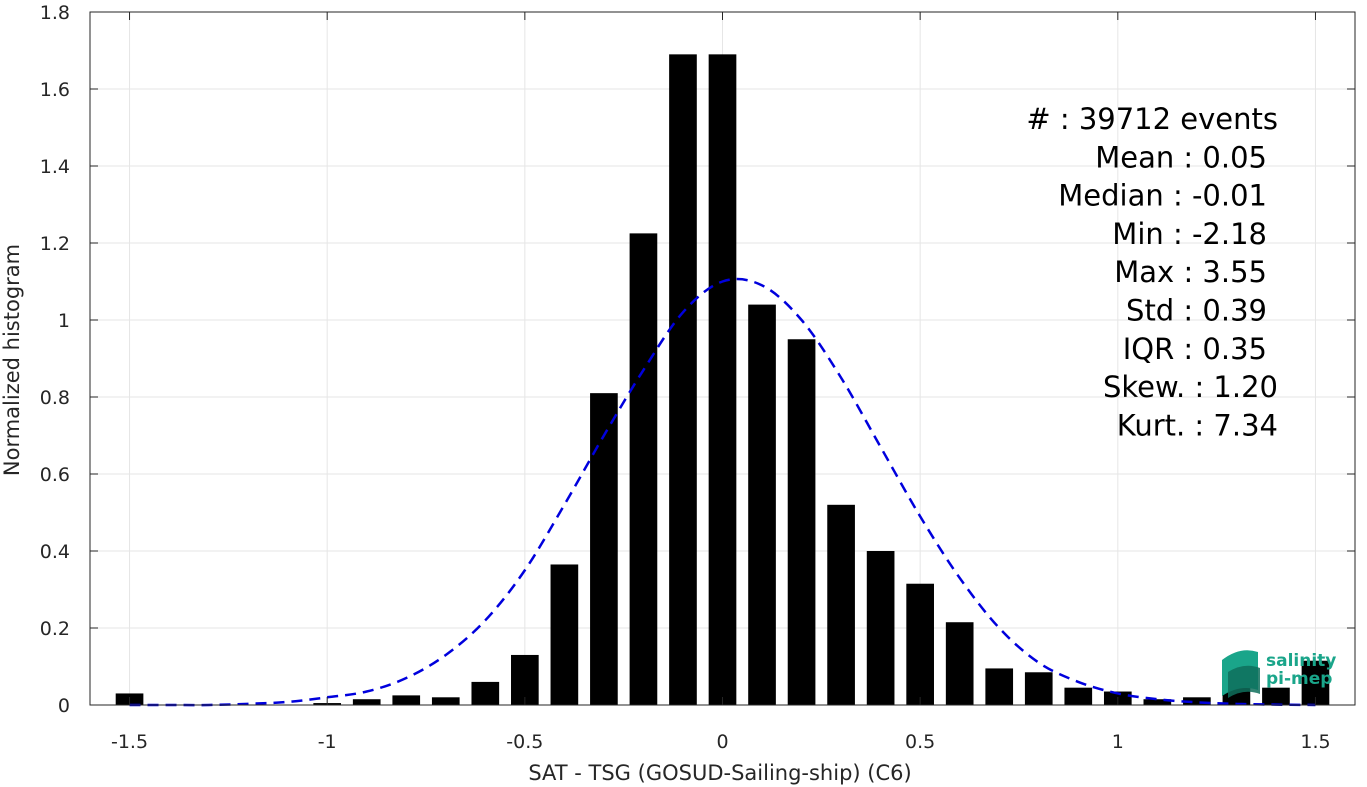  What do you see at coordinates (1299, 679) in the screenshot?
I see `logo-line2: pi-mep` at bounding box center [1299, 679].